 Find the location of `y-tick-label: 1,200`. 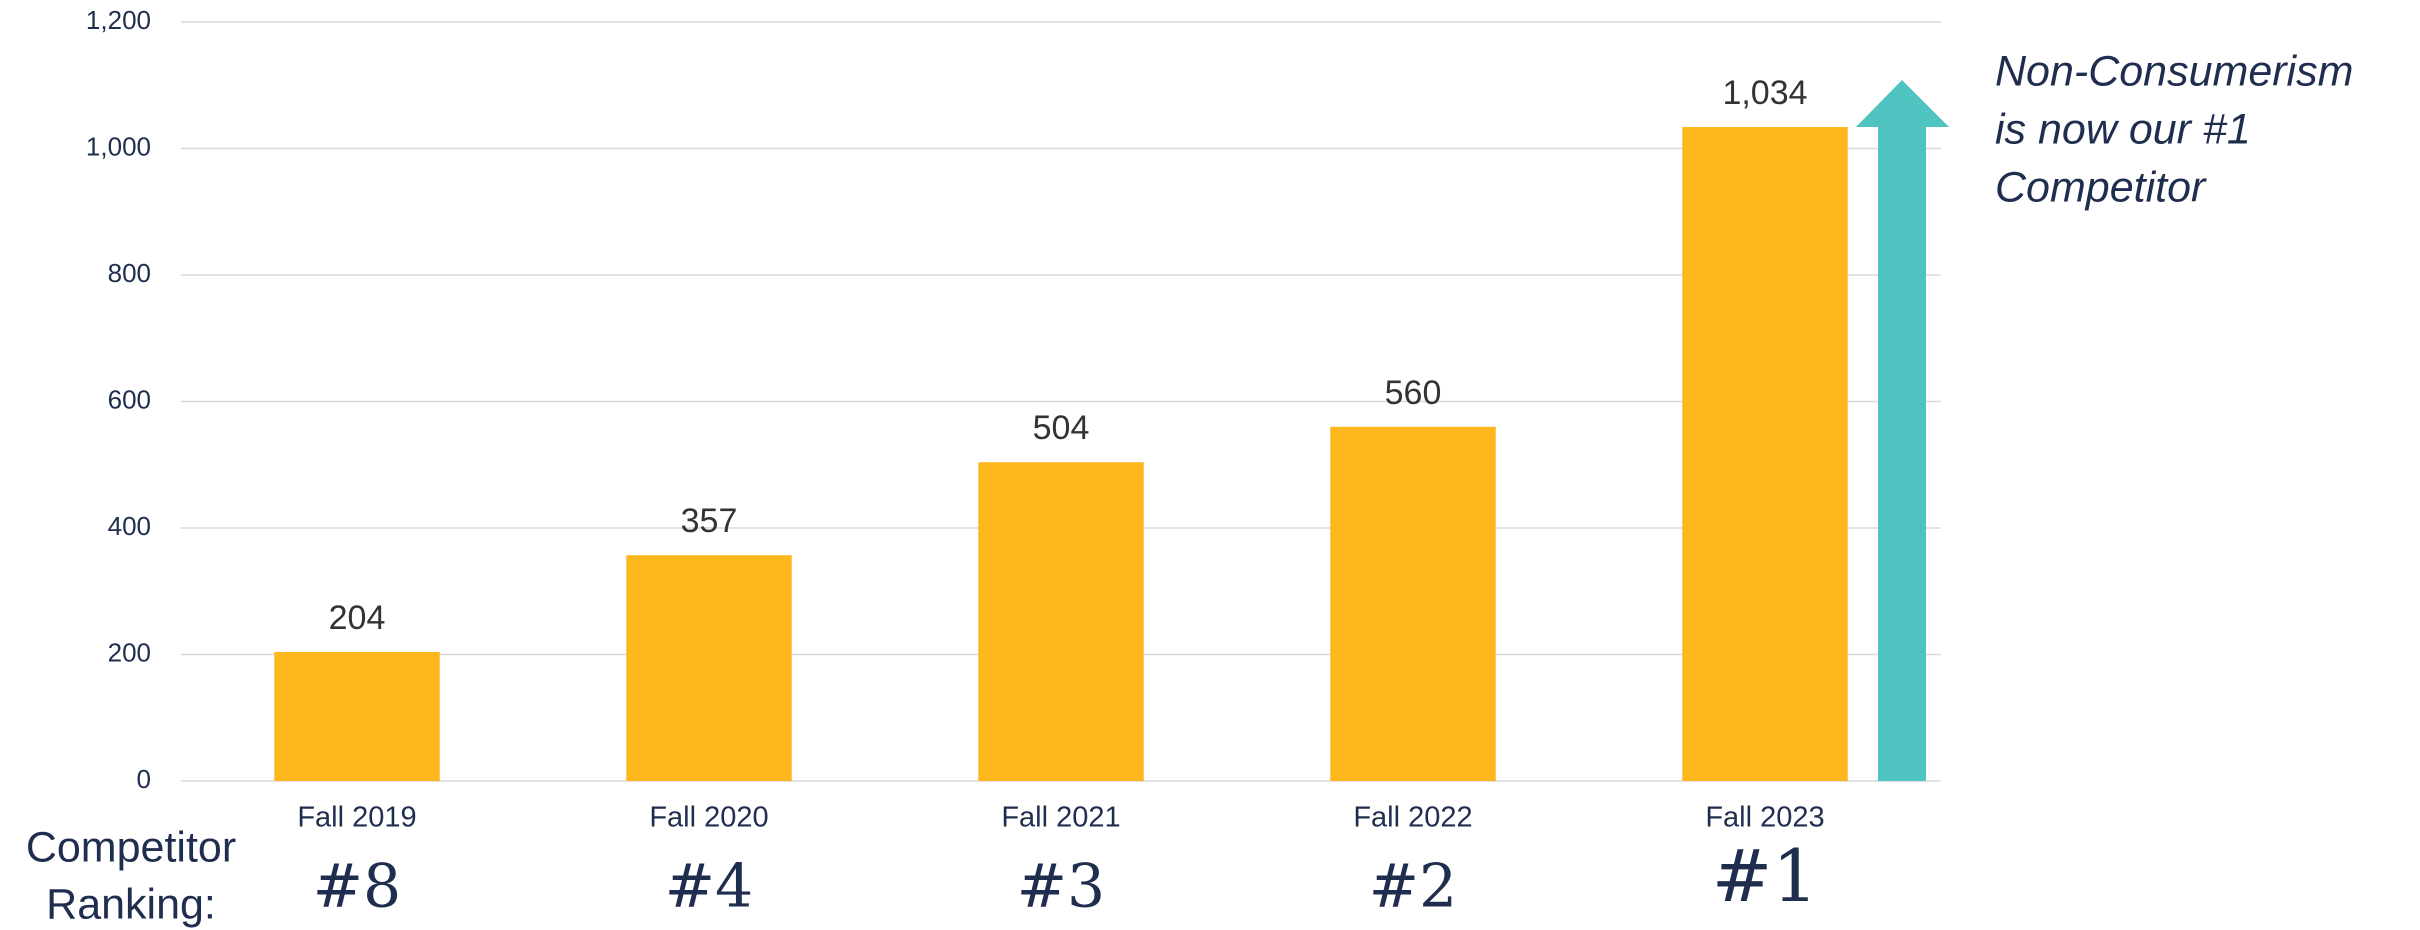

y-tick-label: 1,200 is located at coordinates (118, 20).